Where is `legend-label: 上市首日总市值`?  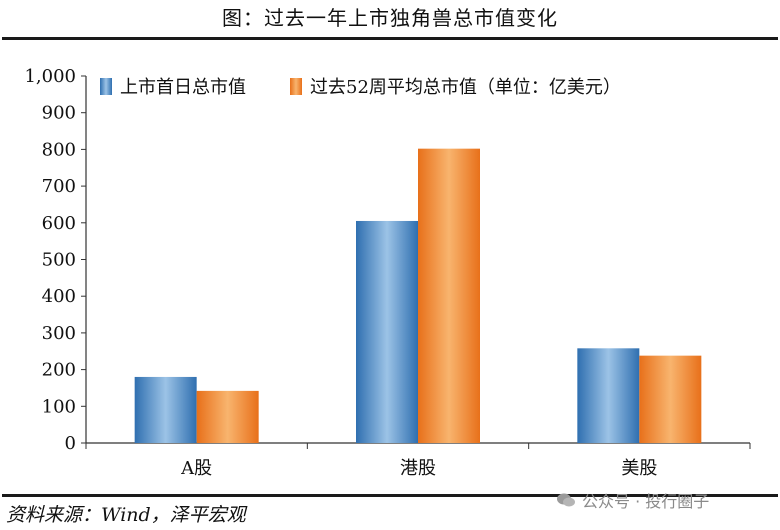 legend-label: 上市首日总市值 is located at coordinates (183, 87).